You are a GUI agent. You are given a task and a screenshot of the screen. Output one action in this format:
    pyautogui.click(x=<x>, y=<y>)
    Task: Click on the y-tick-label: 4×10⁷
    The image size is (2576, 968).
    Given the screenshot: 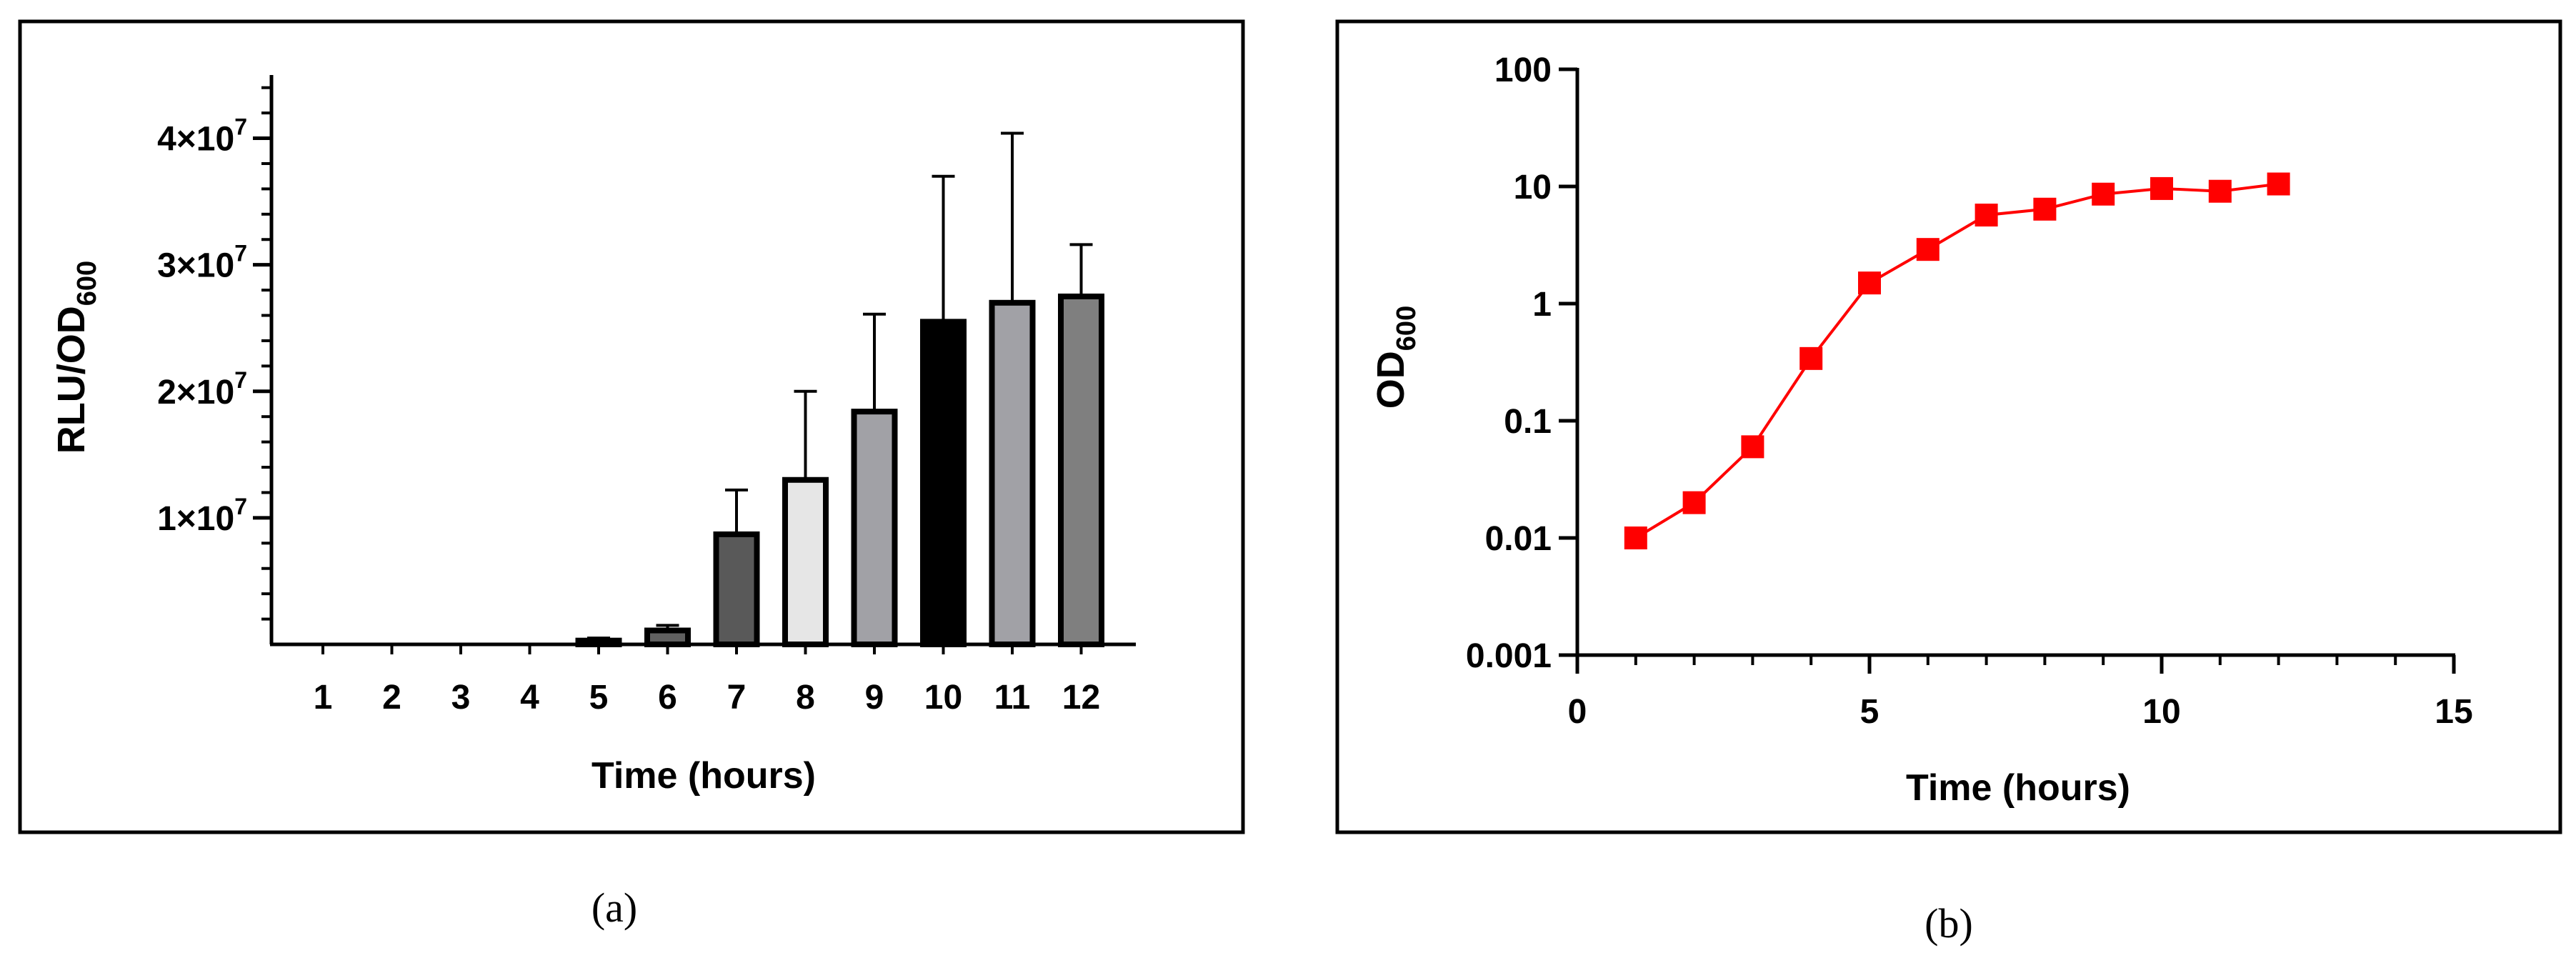 What is the action you would take?
    pyautogui.click(x=202, y=136)
    